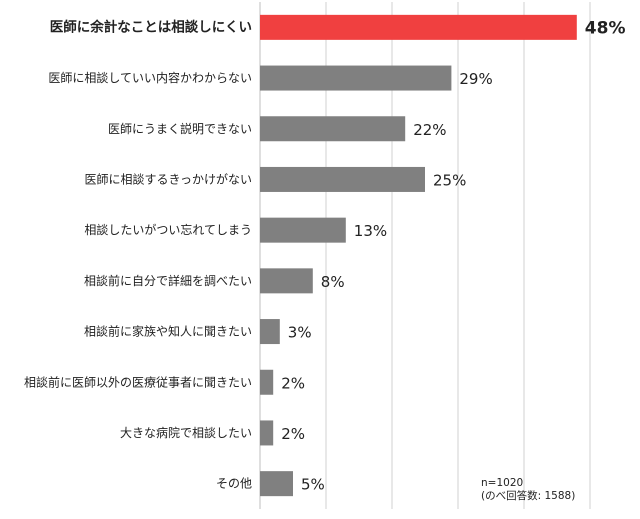 This screenshot has height=519, width=640. I want to click on category-label: 医師に余計なことは相談しにくい, so click(151, 26).